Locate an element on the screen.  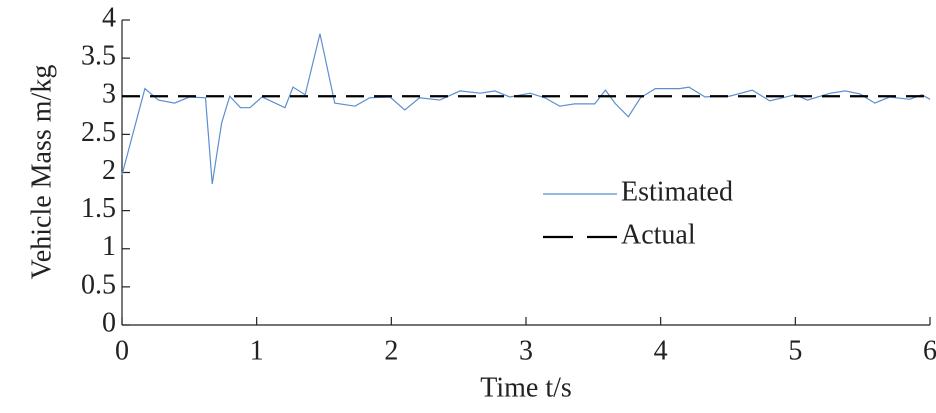
legend-label: Estimated is located at coordinates (677, 191).